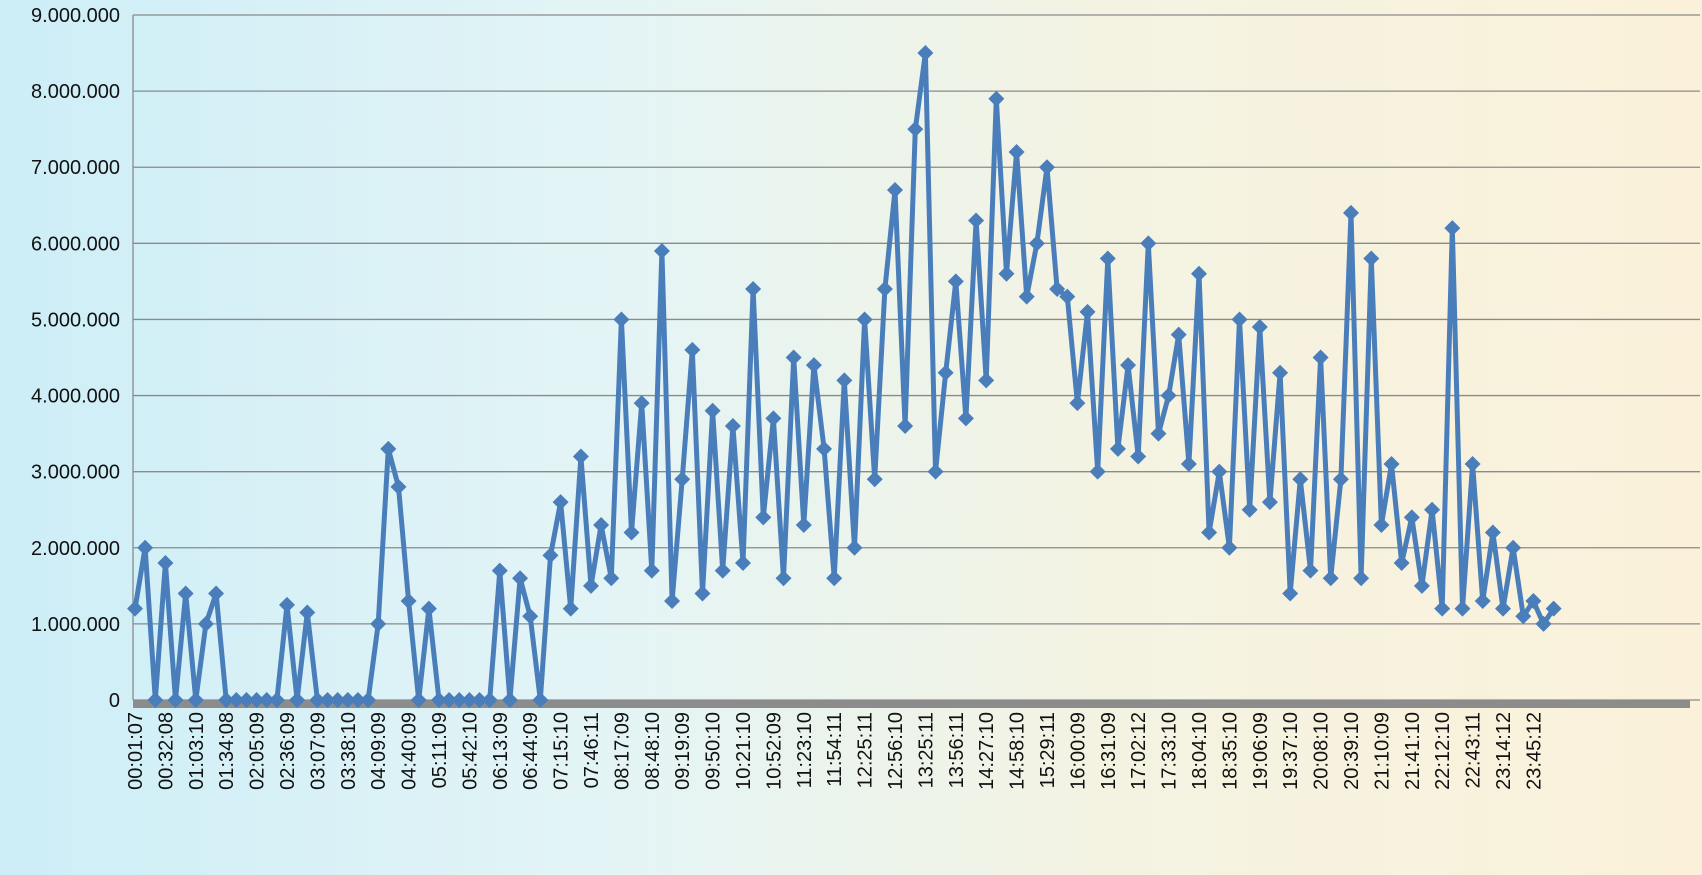 This screenshot has width=1702, height=875. What do you see at coordinates (1109, 751) in the screenshot?
I see `x-tick-label: 16:31:09` at bounding box center [1109, 751].